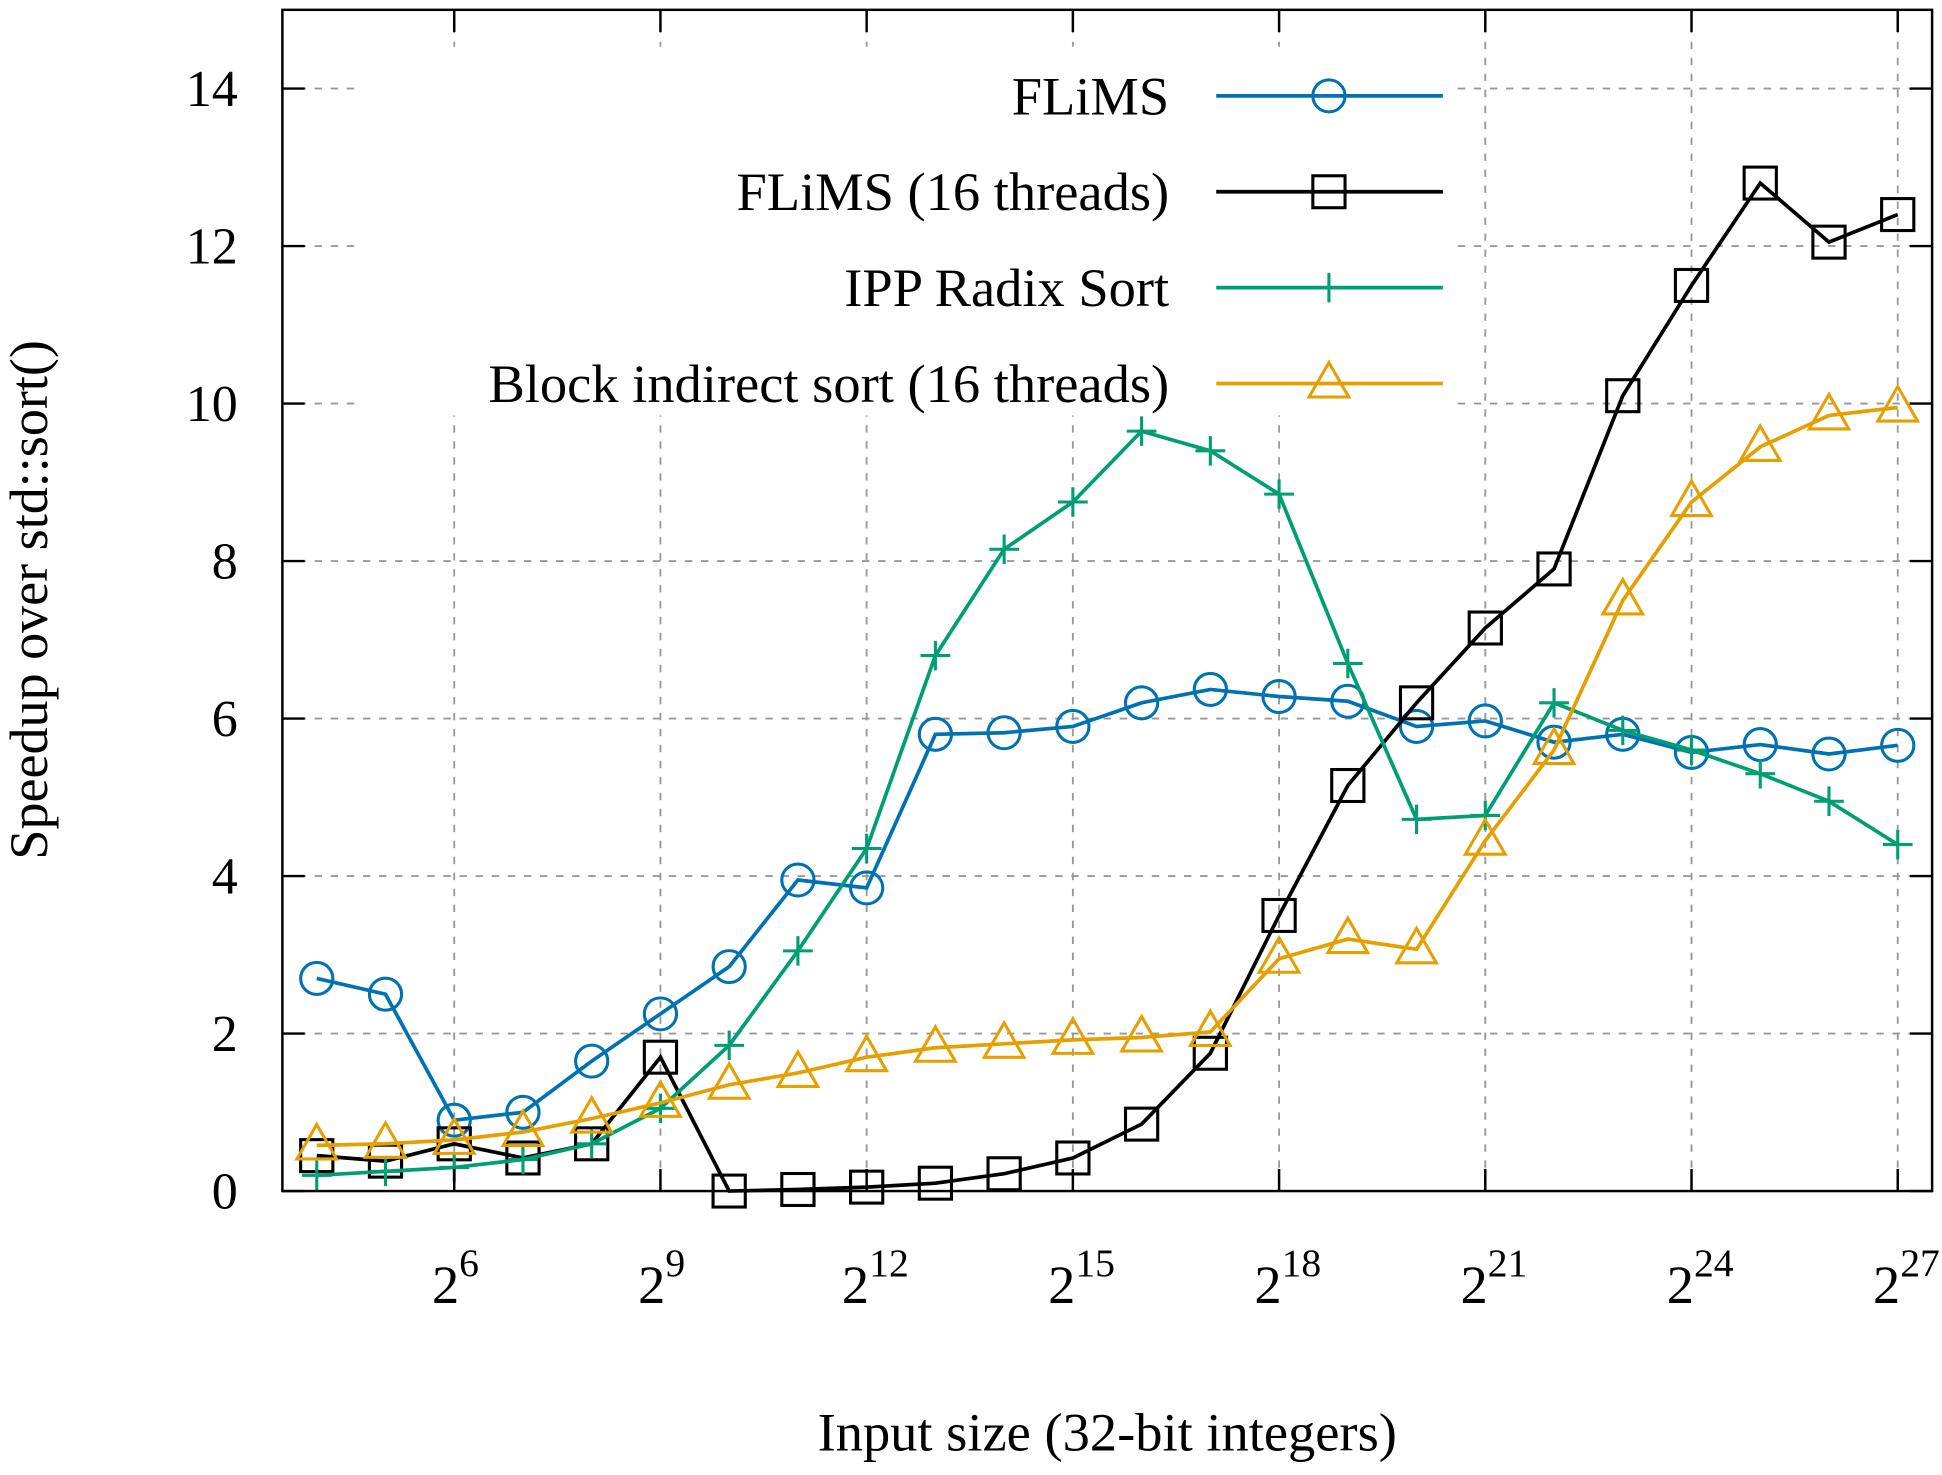 This screenshot has width=1942, height=1475. I want to click on x-tick-label: 215, so click(1081, 1278).